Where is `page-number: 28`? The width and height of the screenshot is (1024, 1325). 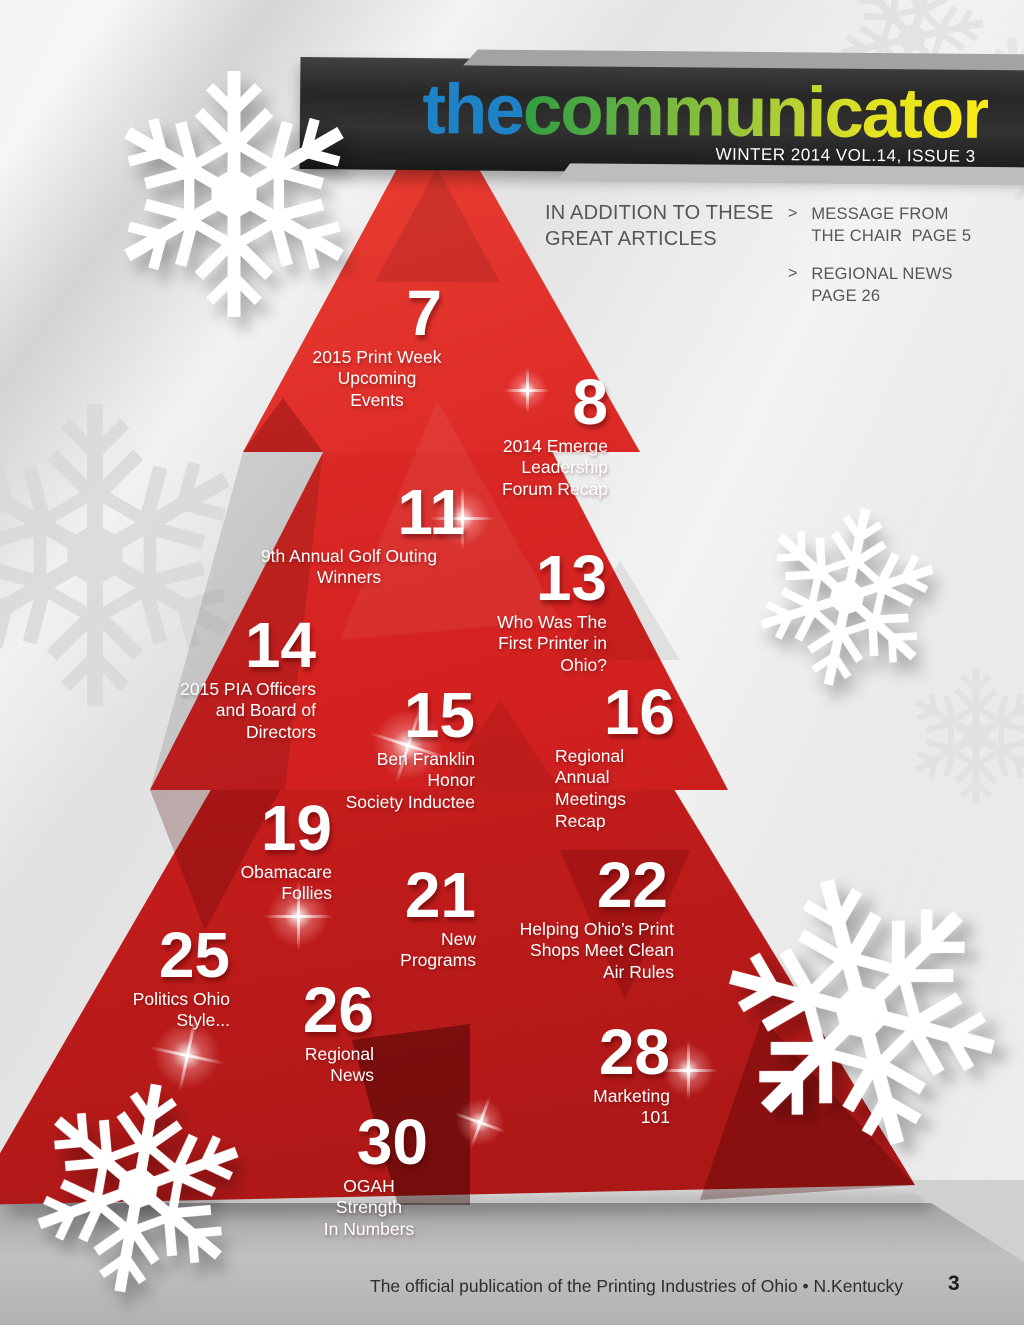 page-number: 28 is located at coordinates (634, 1052).